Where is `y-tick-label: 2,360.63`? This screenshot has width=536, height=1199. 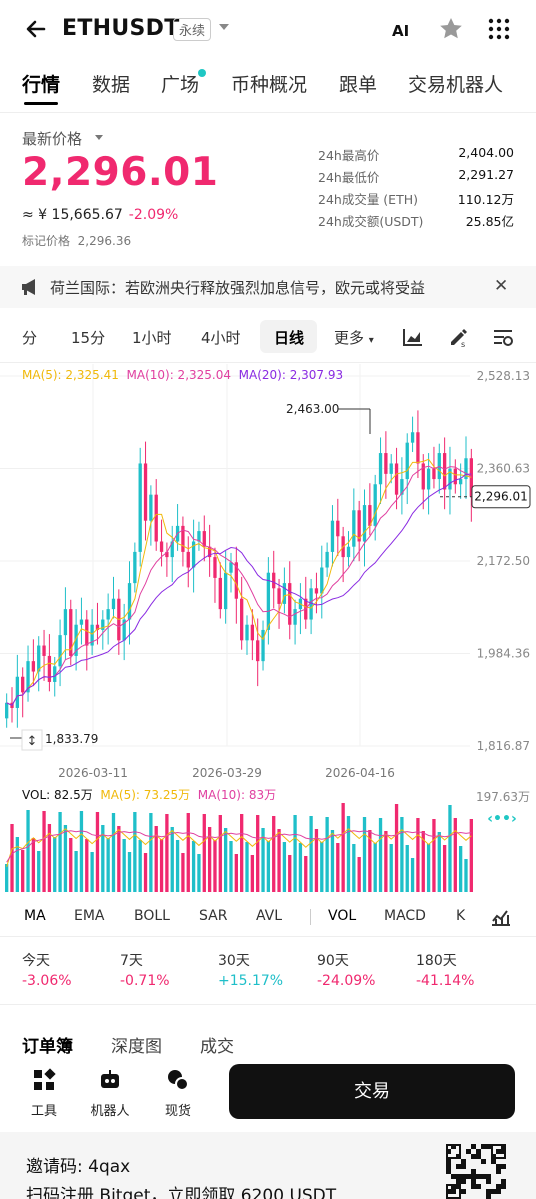
y-tick-label: 2,360.63 is located at coordinates (503, 469).